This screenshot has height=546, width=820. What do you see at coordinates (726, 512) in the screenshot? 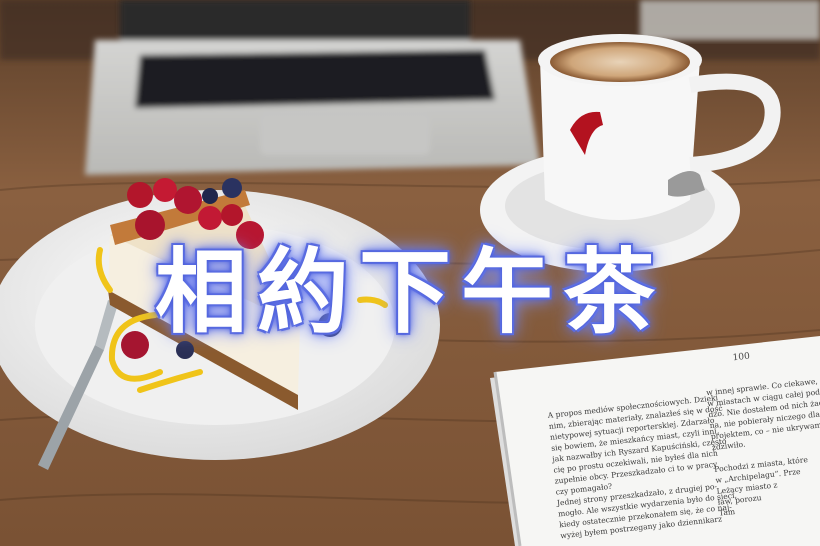
I see `book-text-line: Tam` at bounding box center [726, 512].